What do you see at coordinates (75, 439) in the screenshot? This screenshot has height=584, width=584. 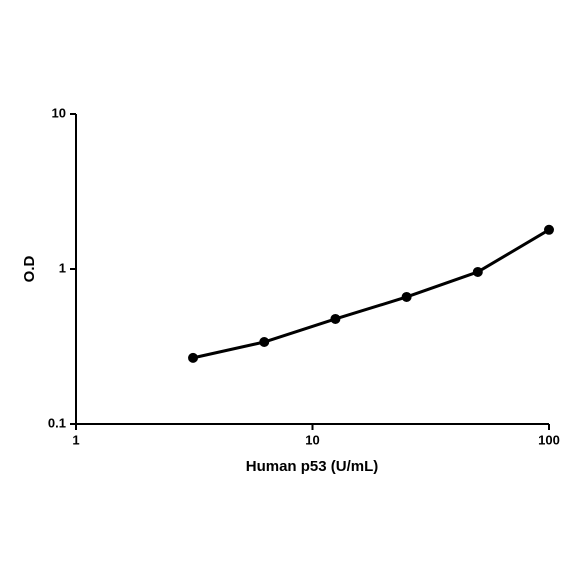 I see `x-tick-label: 1` at bounding box center [75, 439].